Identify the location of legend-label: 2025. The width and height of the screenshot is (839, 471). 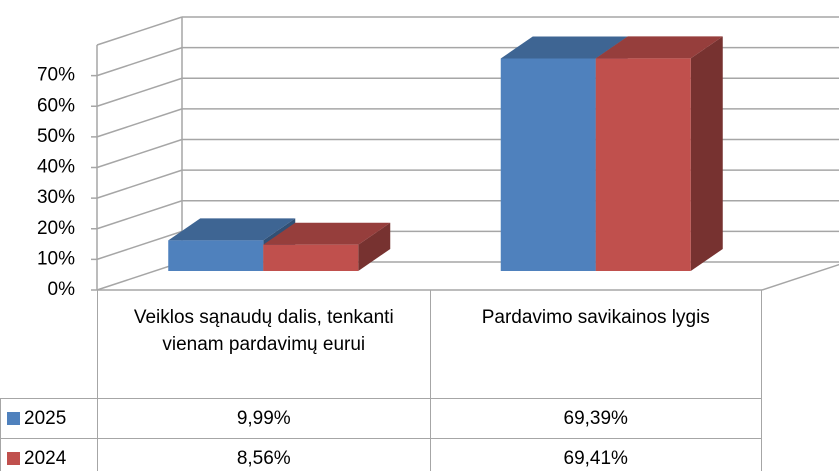
(45, 418).